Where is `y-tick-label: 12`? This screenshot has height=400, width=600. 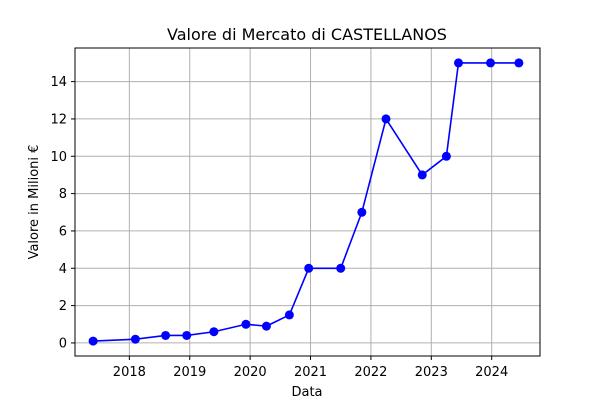 y-tick-label: 12 is located at coordinates (58, 119).